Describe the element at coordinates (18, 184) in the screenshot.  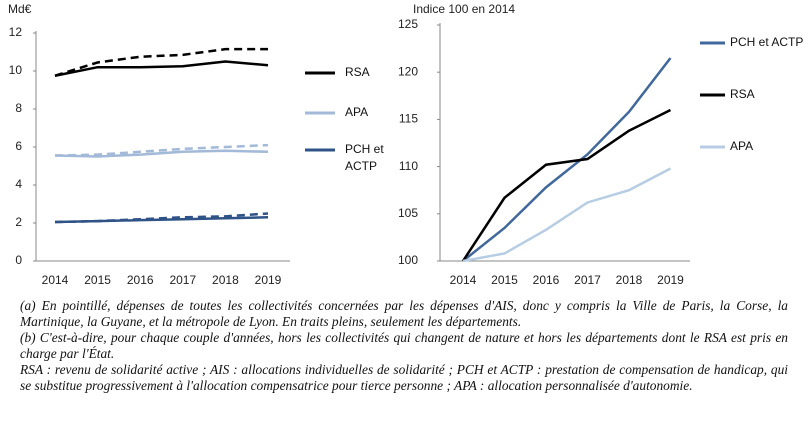
I see `y-tick-label: 4` at that location.